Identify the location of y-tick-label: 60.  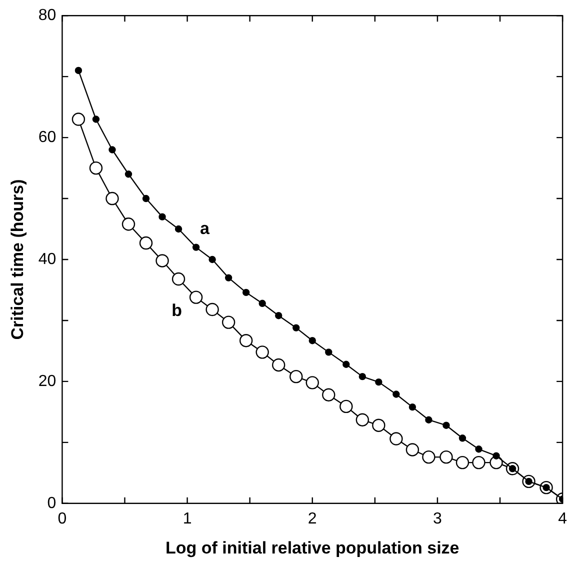
(47, 137).